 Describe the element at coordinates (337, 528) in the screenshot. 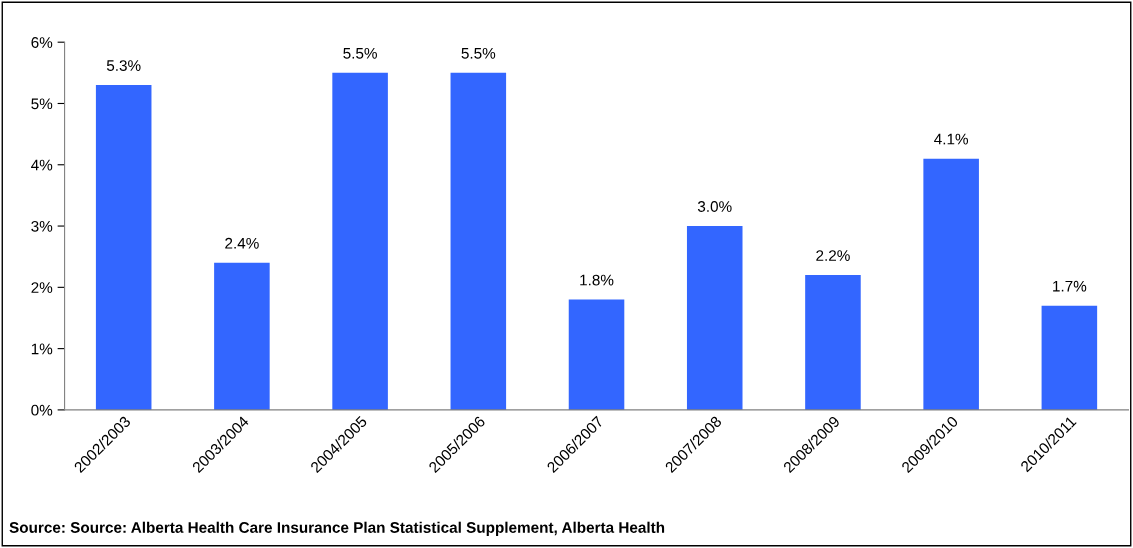

I see `source-note: Source: Source: Alberta Health Care Insurance Plan Statistical Supplement, Alberta Health` at that location.